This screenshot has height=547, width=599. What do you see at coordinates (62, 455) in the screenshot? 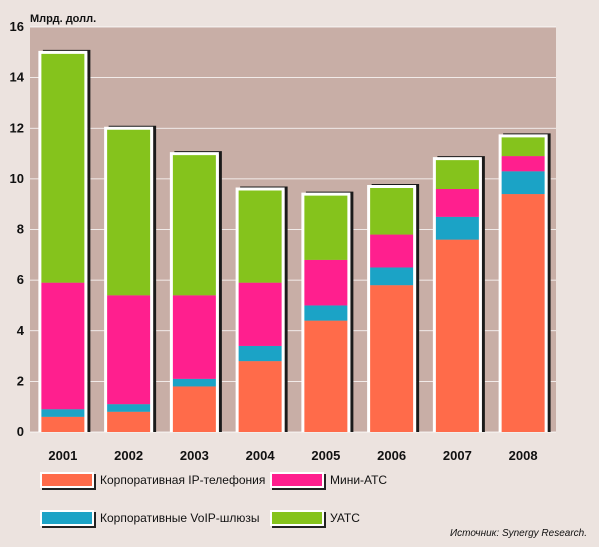
I see `x-tick-label: 2001` at bounding box center [62, 455].